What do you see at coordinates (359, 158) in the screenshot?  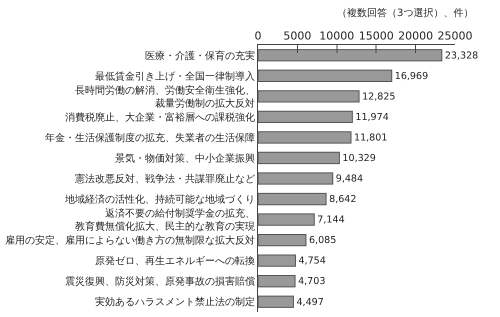 I see `data-label: 10,329` at bounding box center [359, 158].